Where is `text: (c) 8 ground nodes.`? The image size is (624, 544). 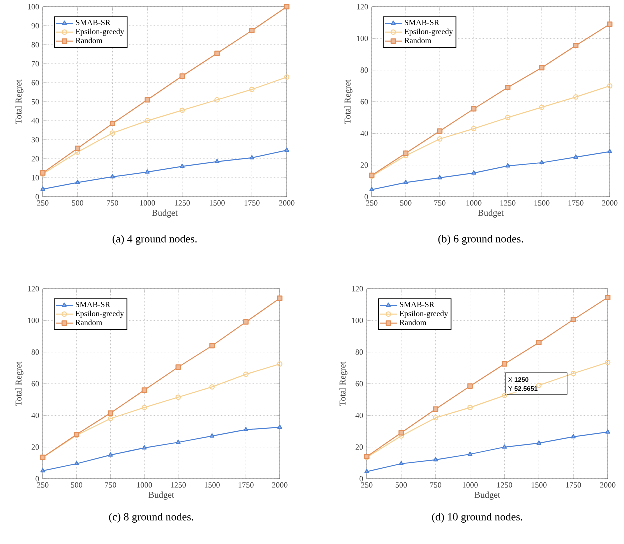
text: (c) 8 ground nodes. is located at coordinates (151, 518).